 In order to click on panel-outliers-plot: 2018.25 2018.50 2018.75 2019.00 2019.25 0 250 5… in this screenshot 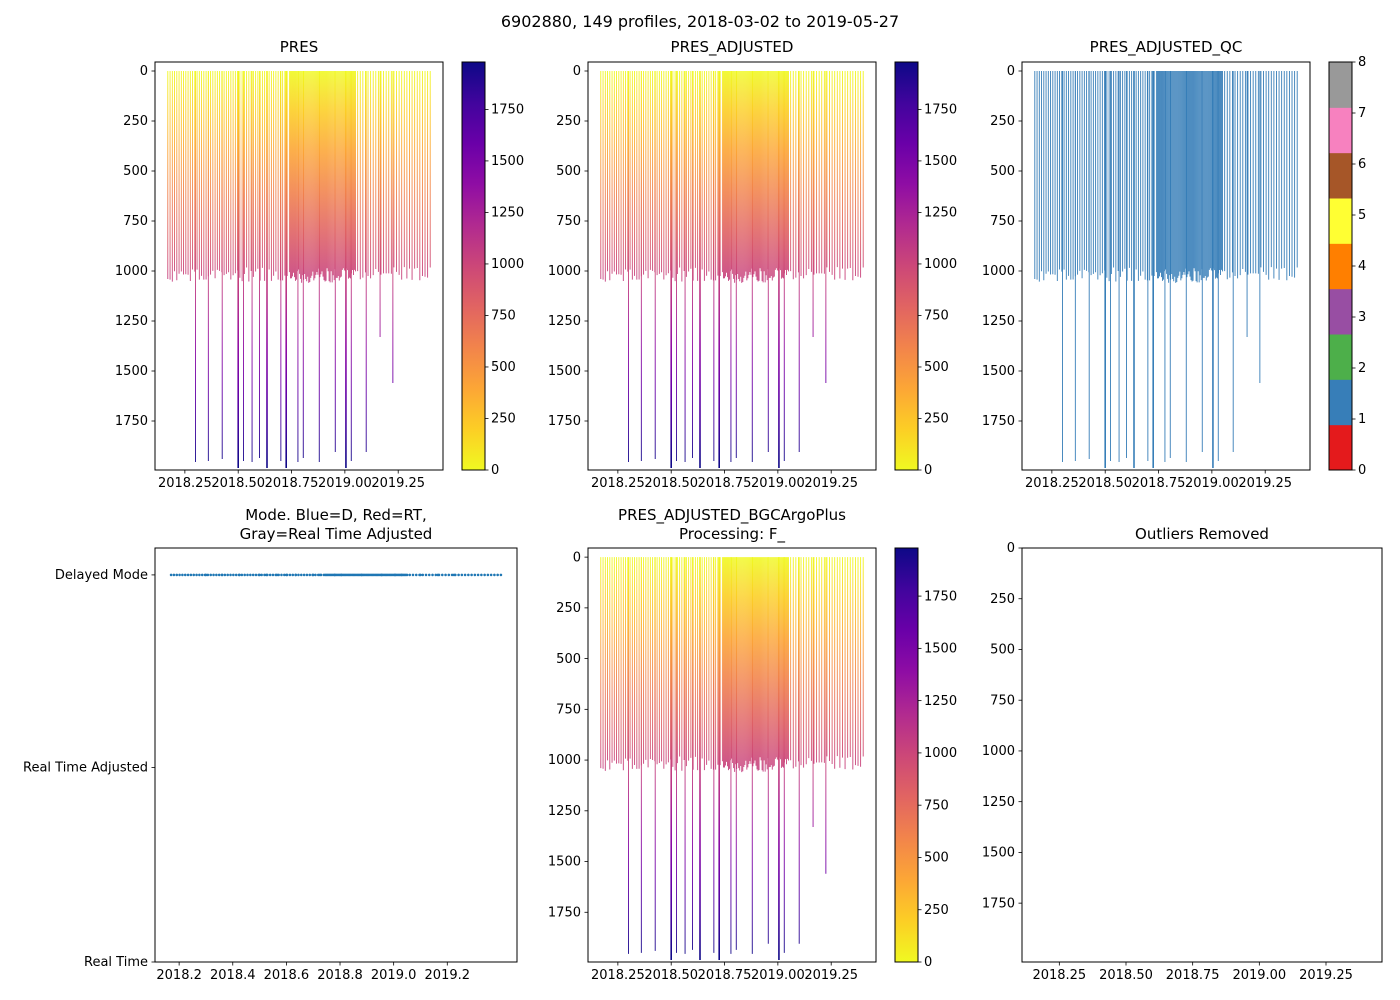, I will do `click(1182, 762)`.